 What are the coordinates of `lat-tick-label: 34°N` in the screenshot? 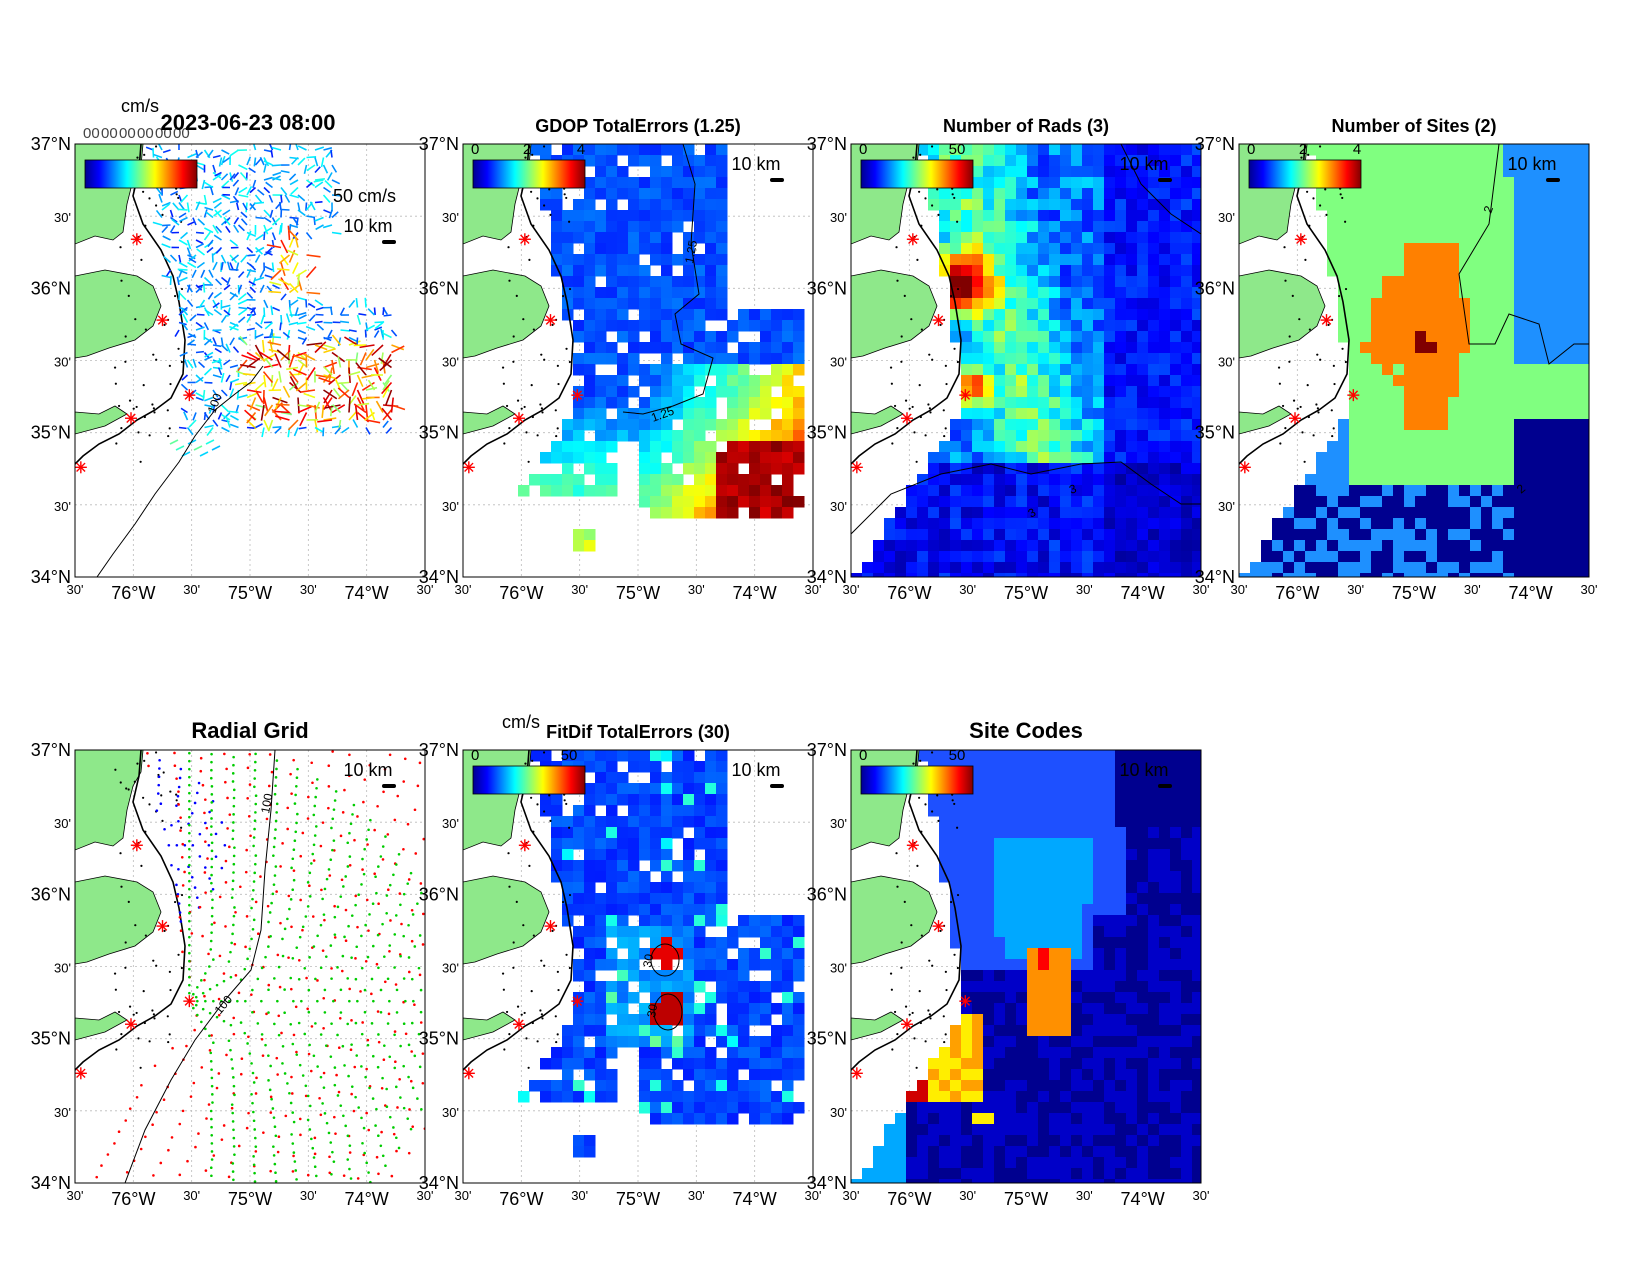 It's located at (1215, 577).